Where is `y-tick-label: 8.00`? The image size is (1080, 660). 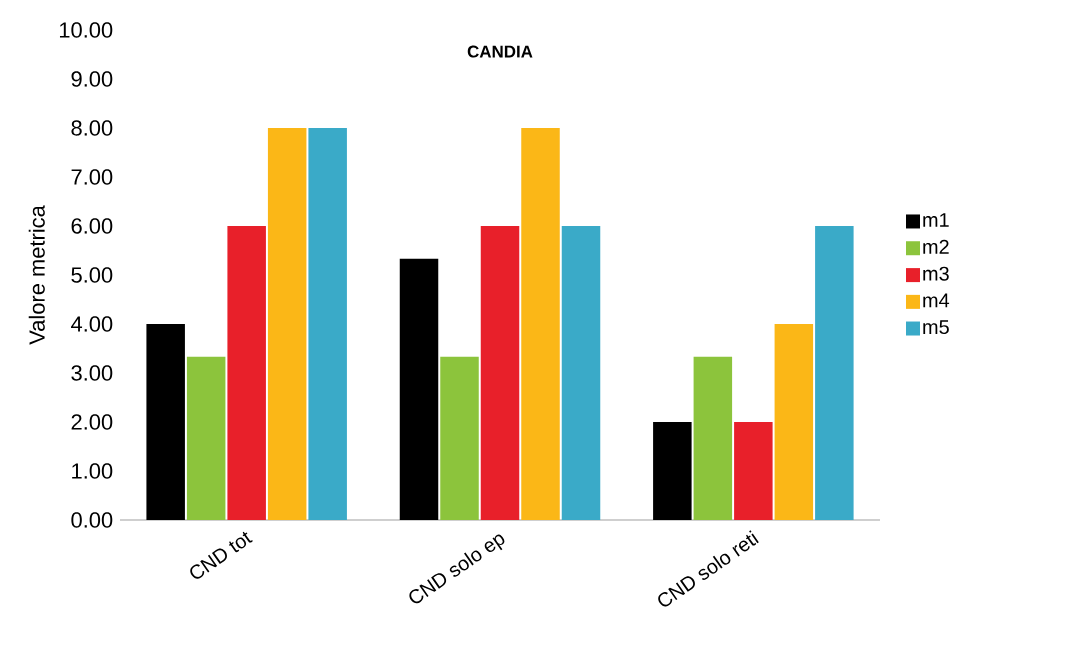 y-tick-label: 8.00 is located at coordinates (92, 128).